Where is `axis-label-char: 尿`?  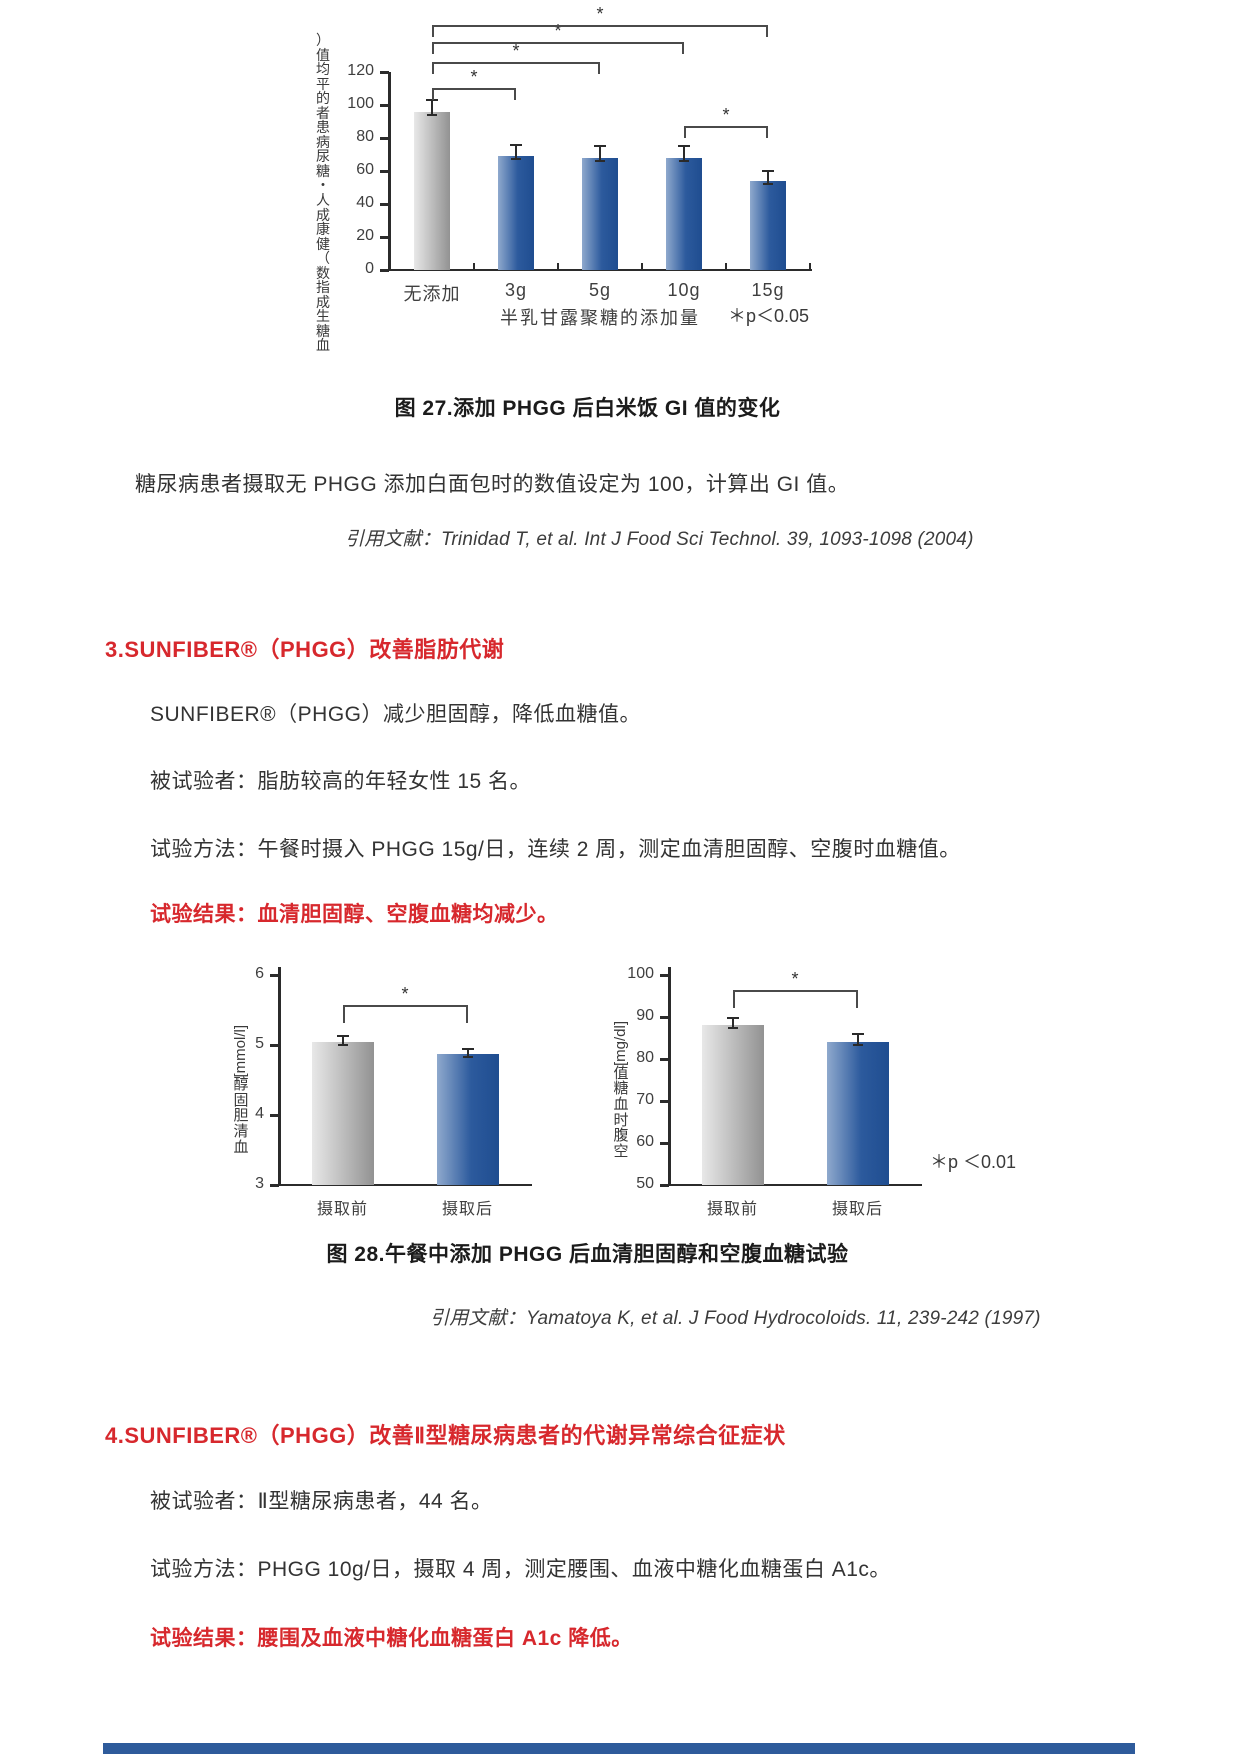
axis-label-char: 尿 is located at coordinates (323, 156).